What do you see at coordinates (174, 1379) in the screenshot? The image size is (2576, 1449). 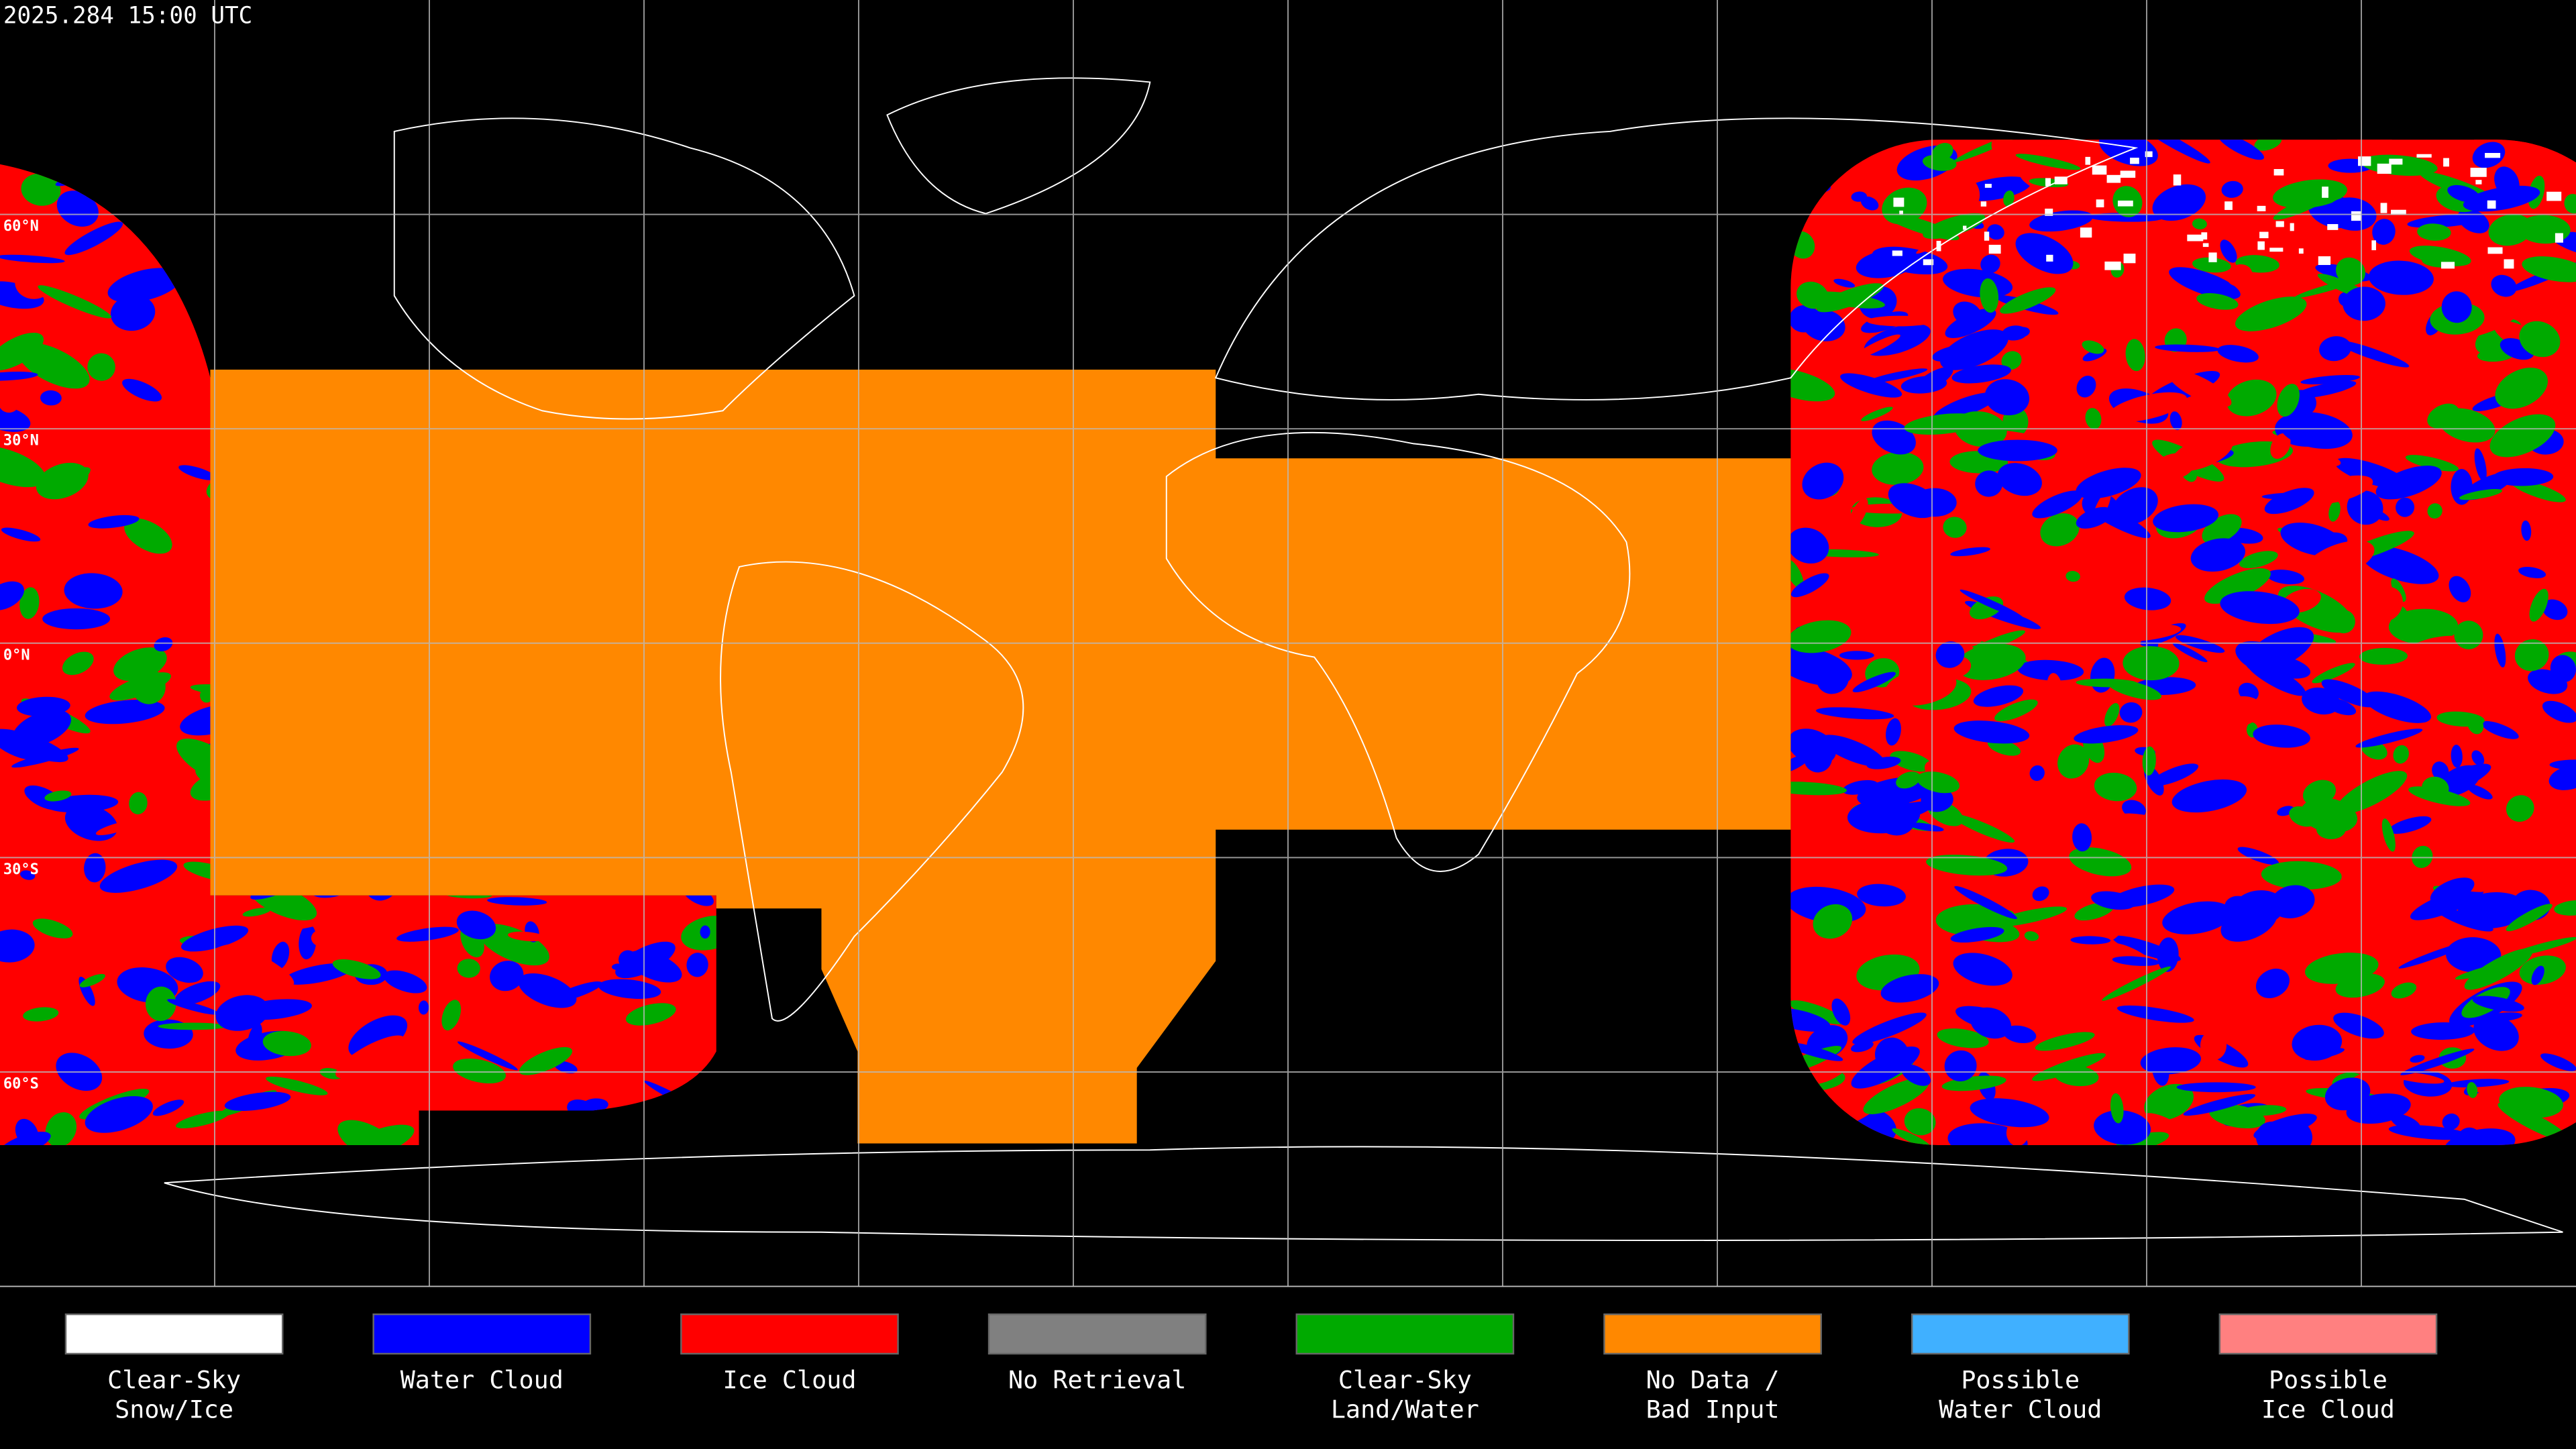 I see `legend-label: Clear-Sky` at bounding box center [174, 1379].